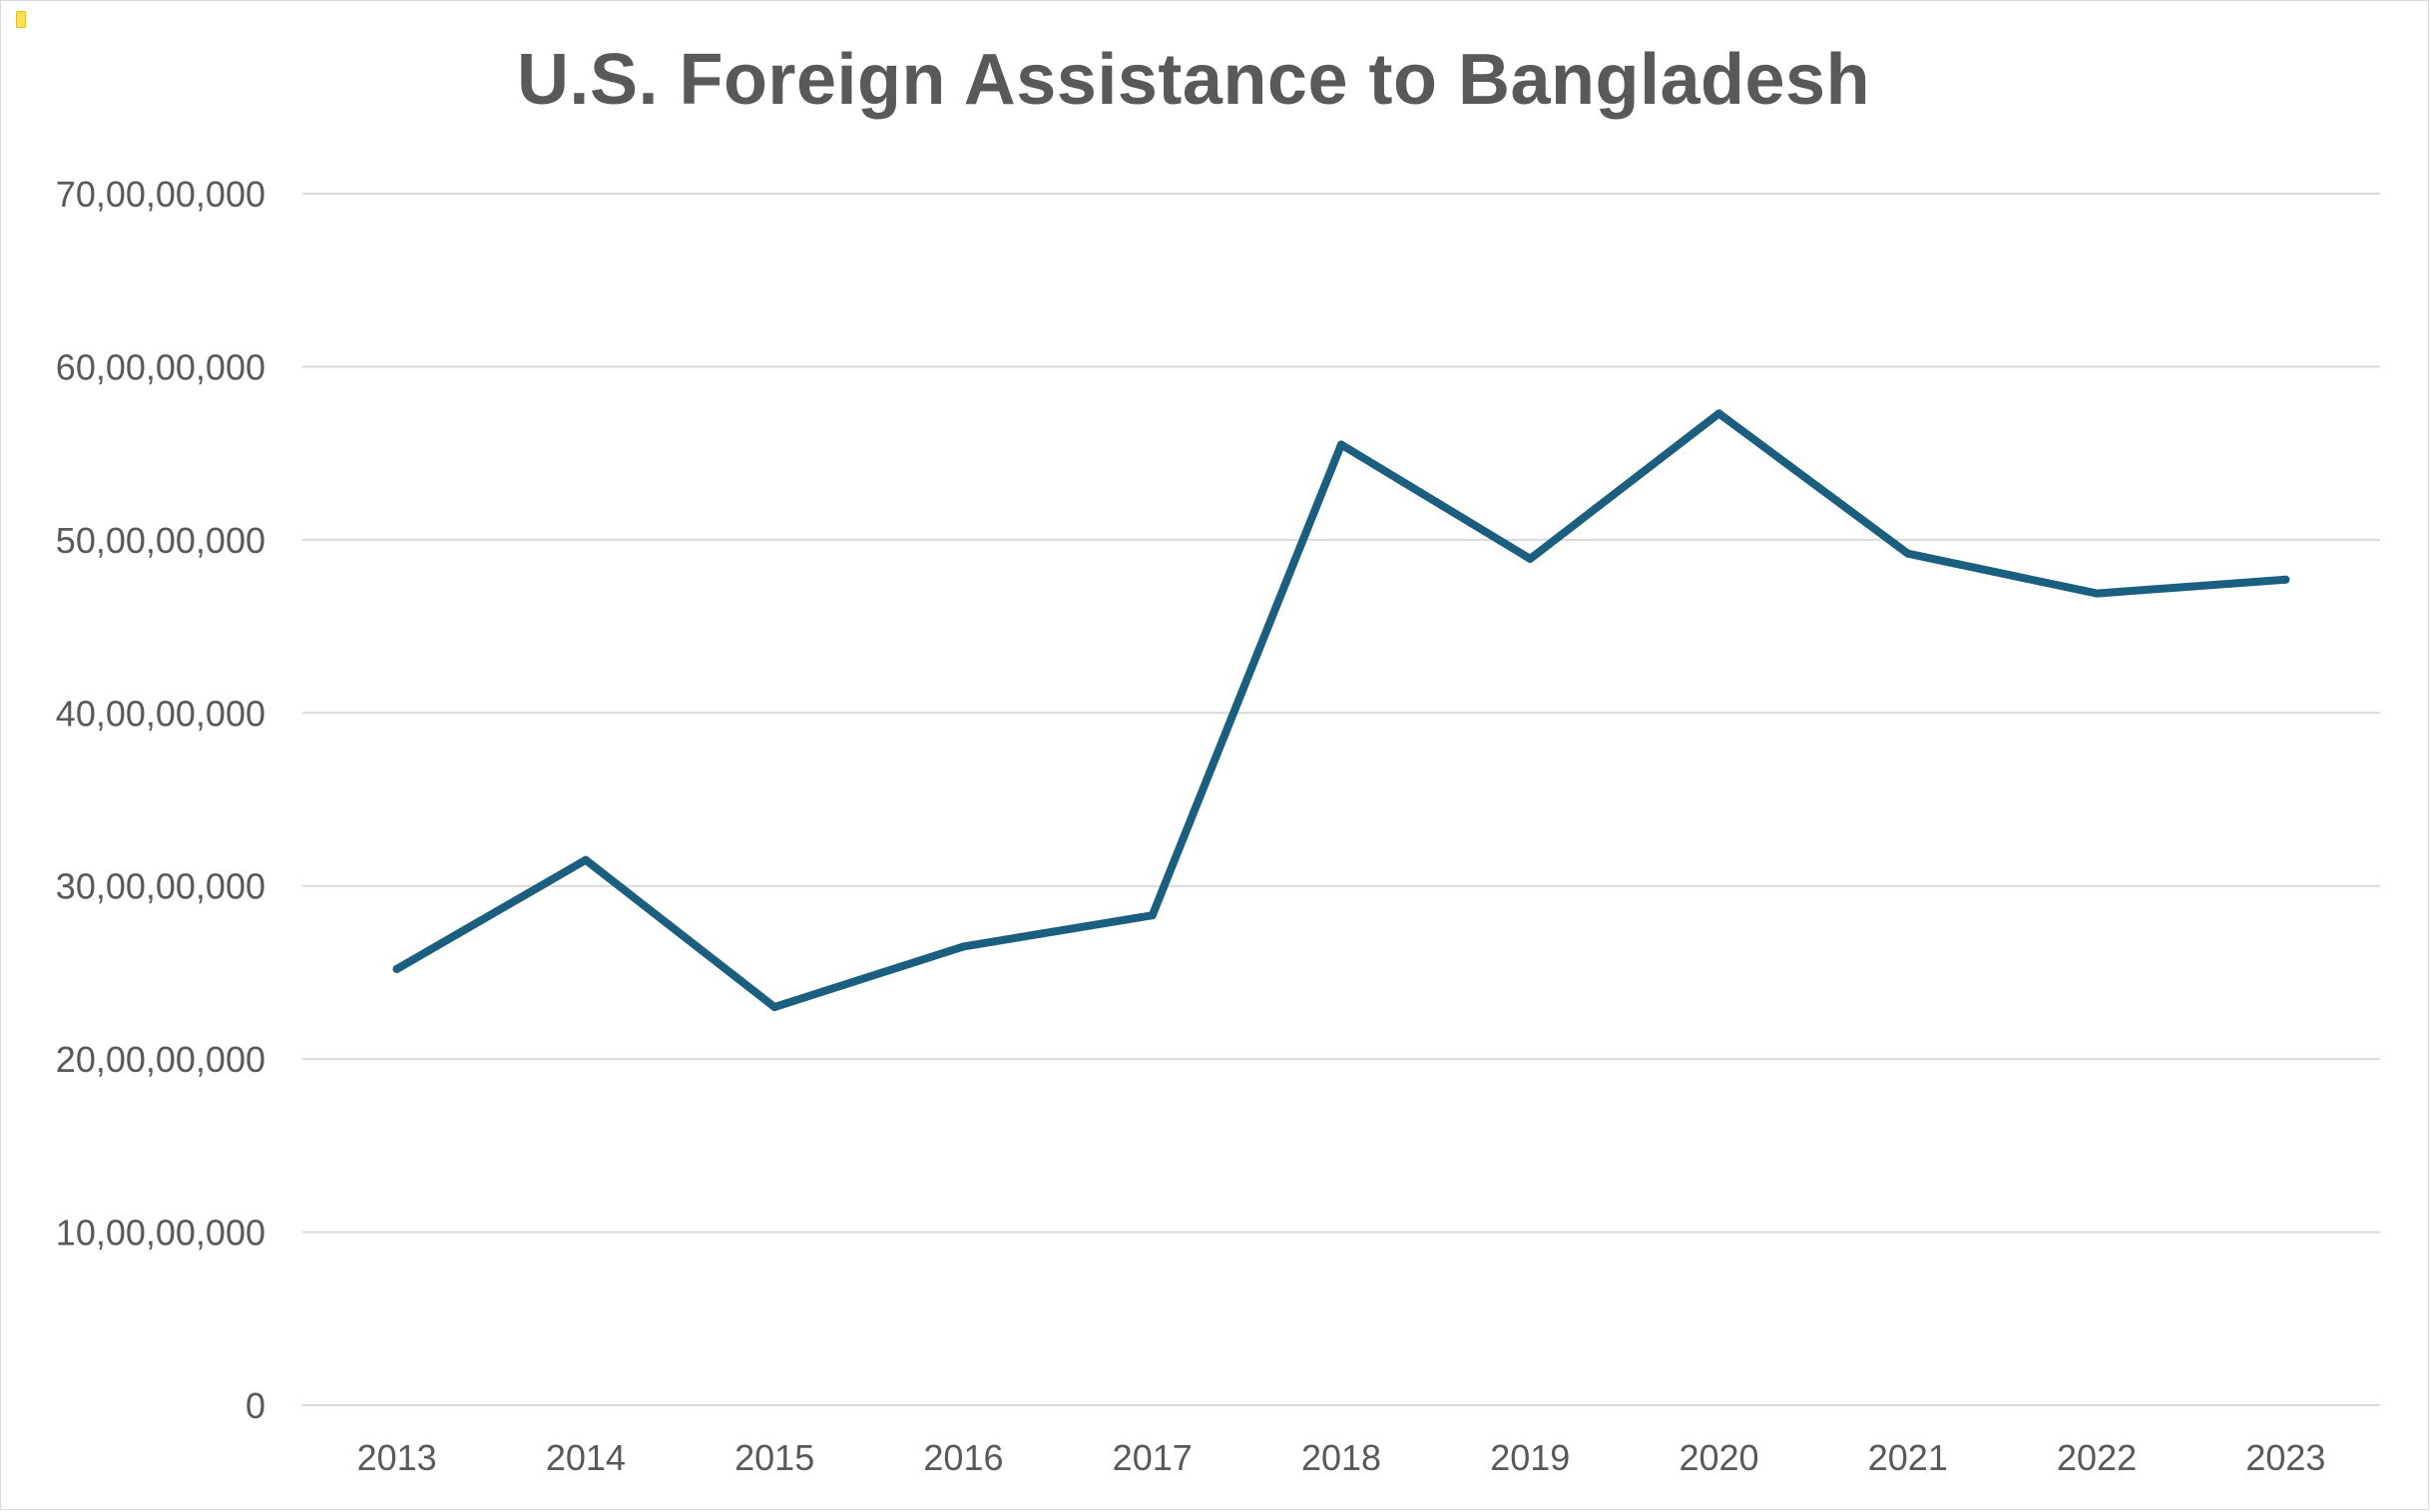 The height and width of the screenshot is (1512, 2431). Describe the element at coordinates (397, 1457) in the screenshot. I see `x-tick-label: 2013` at that location.